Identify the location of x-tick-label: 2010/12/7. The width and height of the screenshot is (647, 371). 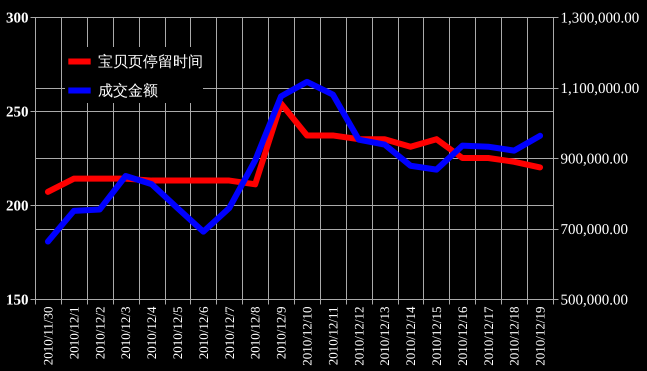
(229, 333).